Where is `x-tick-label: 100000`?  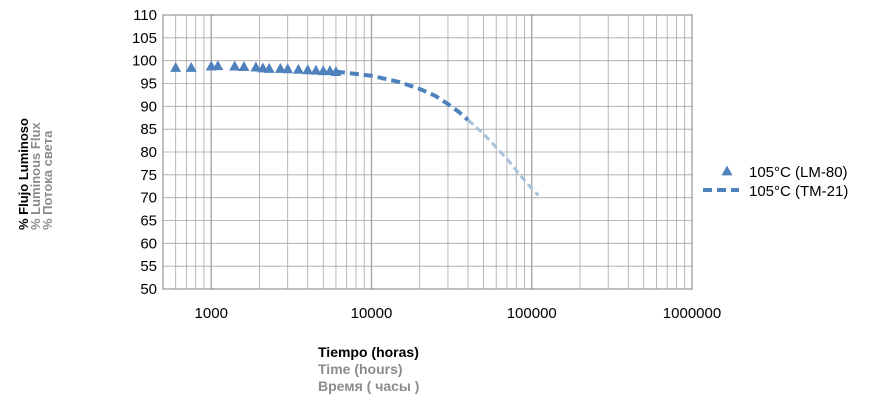 x-tick-label: 100000 is located at coordinates (532, 313).